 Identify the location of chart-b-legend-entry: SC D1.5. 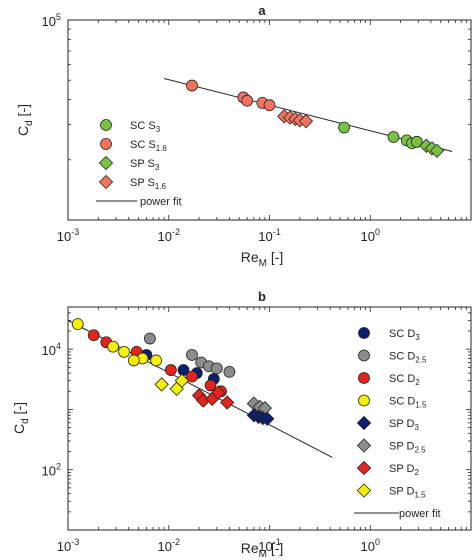
(392, 402).